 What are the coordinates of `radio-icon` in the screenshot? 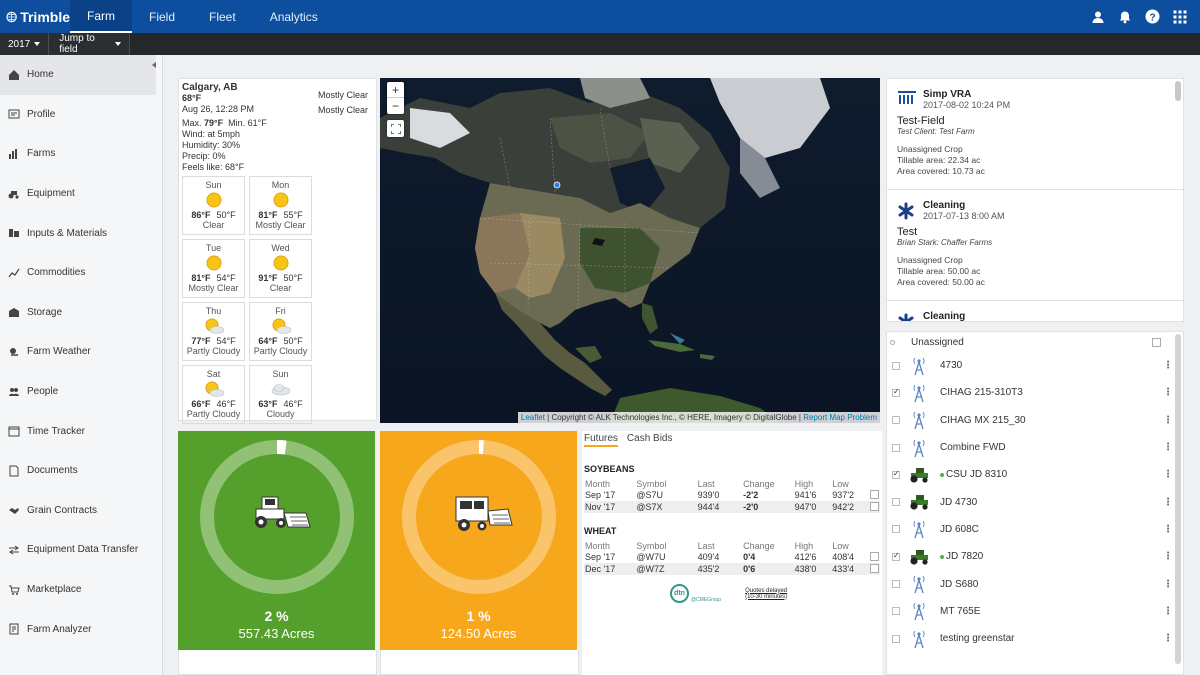 It's located at (892, 342).